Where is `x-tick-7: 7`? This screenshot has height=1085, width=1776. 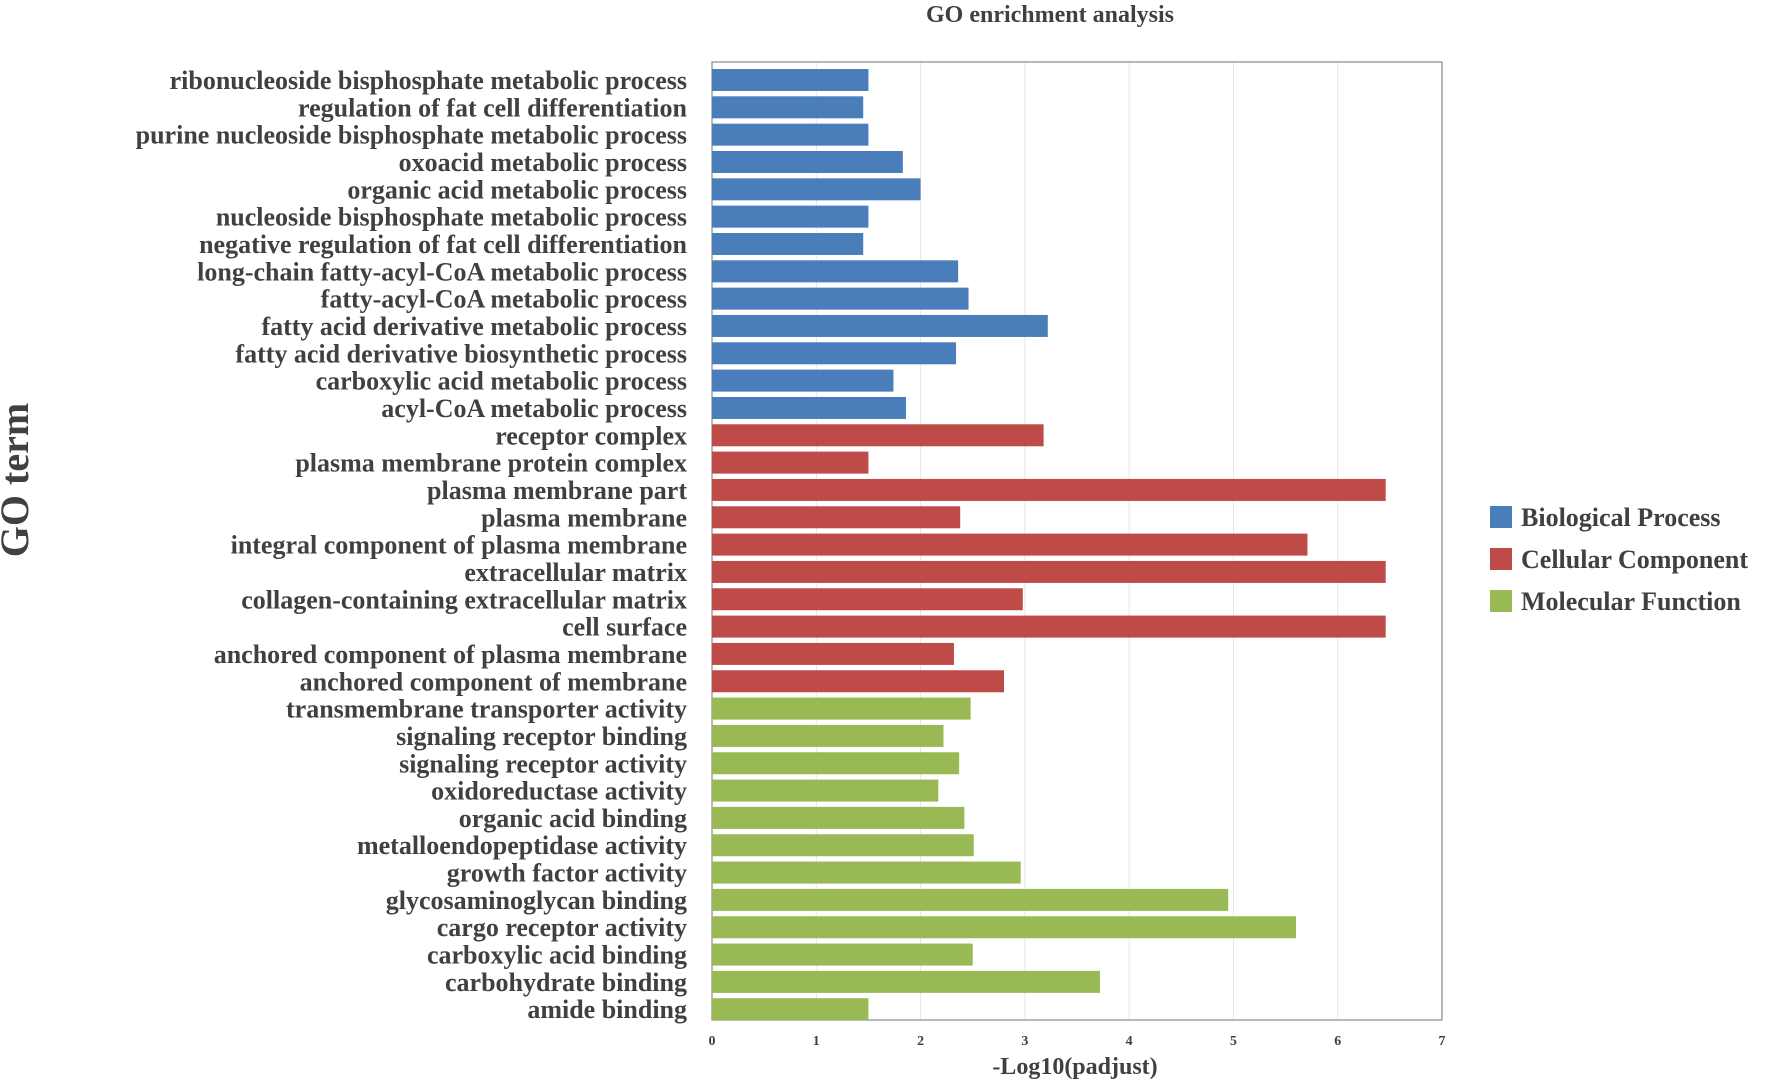
x-tick-7: 7 is located at coordinates (1442, 1041).